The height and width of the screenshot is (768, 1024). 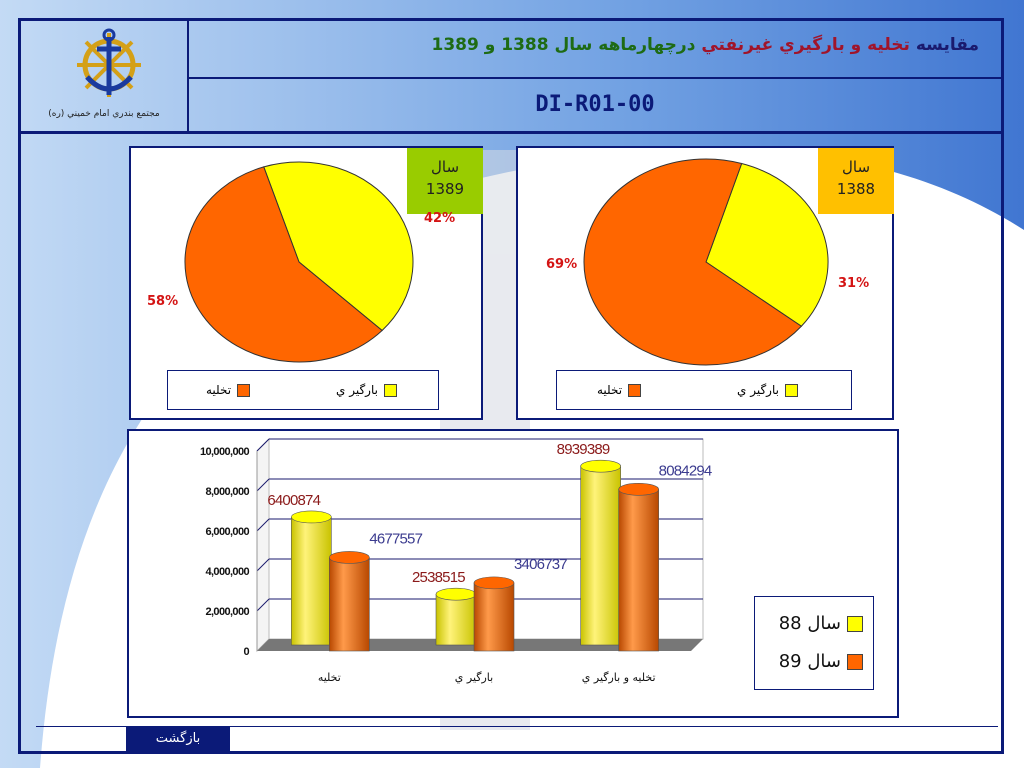 I want to click on bar-legend-item-88: سال 88, so click(x=821, y=623).